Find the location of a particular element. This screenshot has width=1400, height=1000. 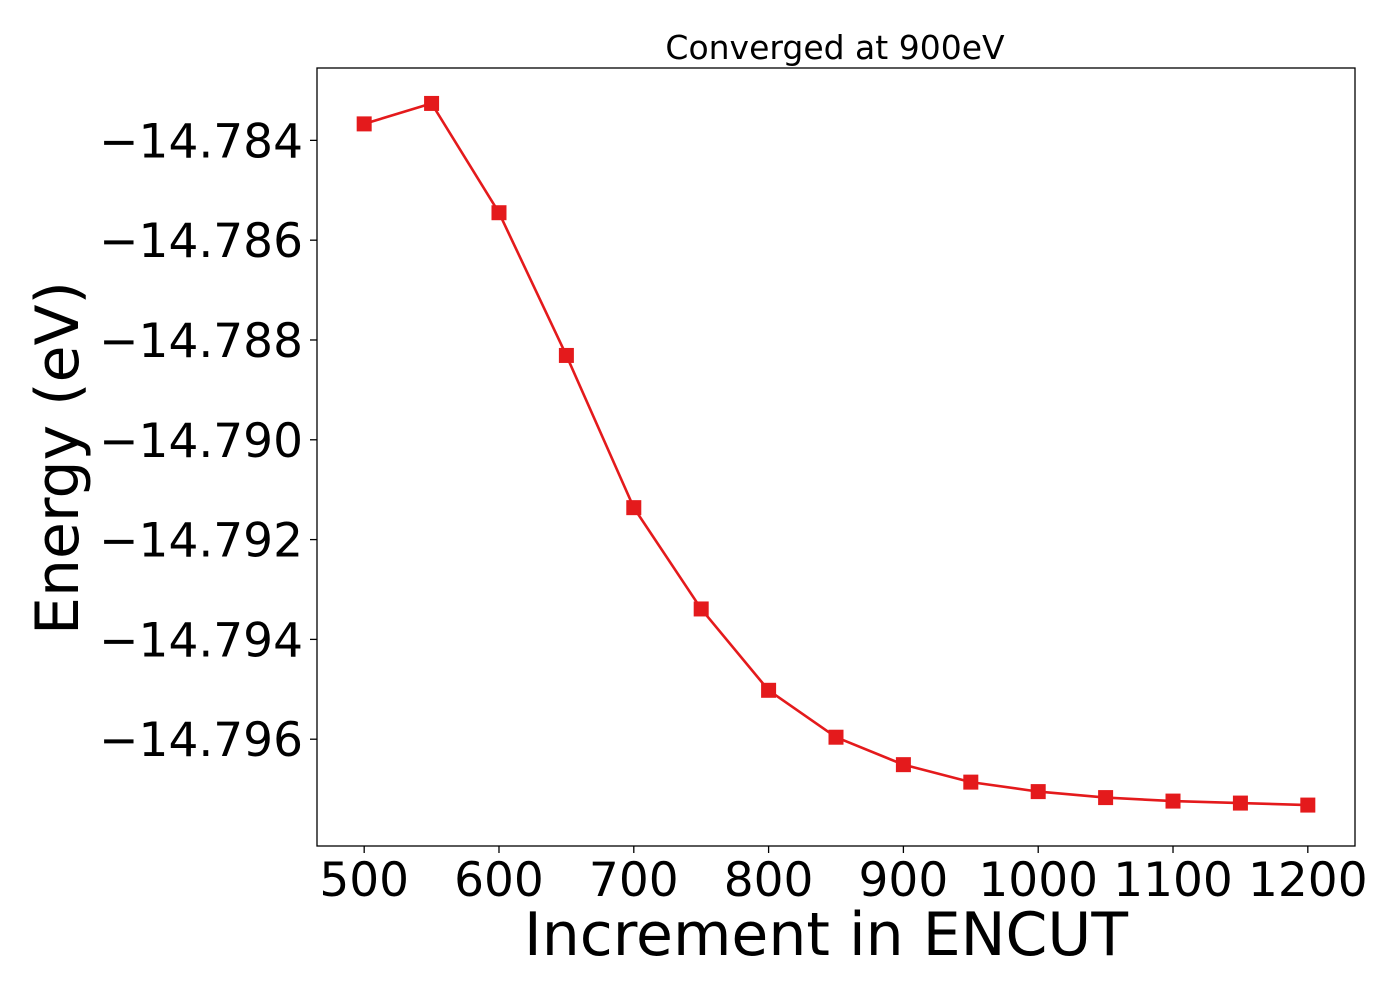

y-tick-label: −14.794 is located at coordinates (201, 640).